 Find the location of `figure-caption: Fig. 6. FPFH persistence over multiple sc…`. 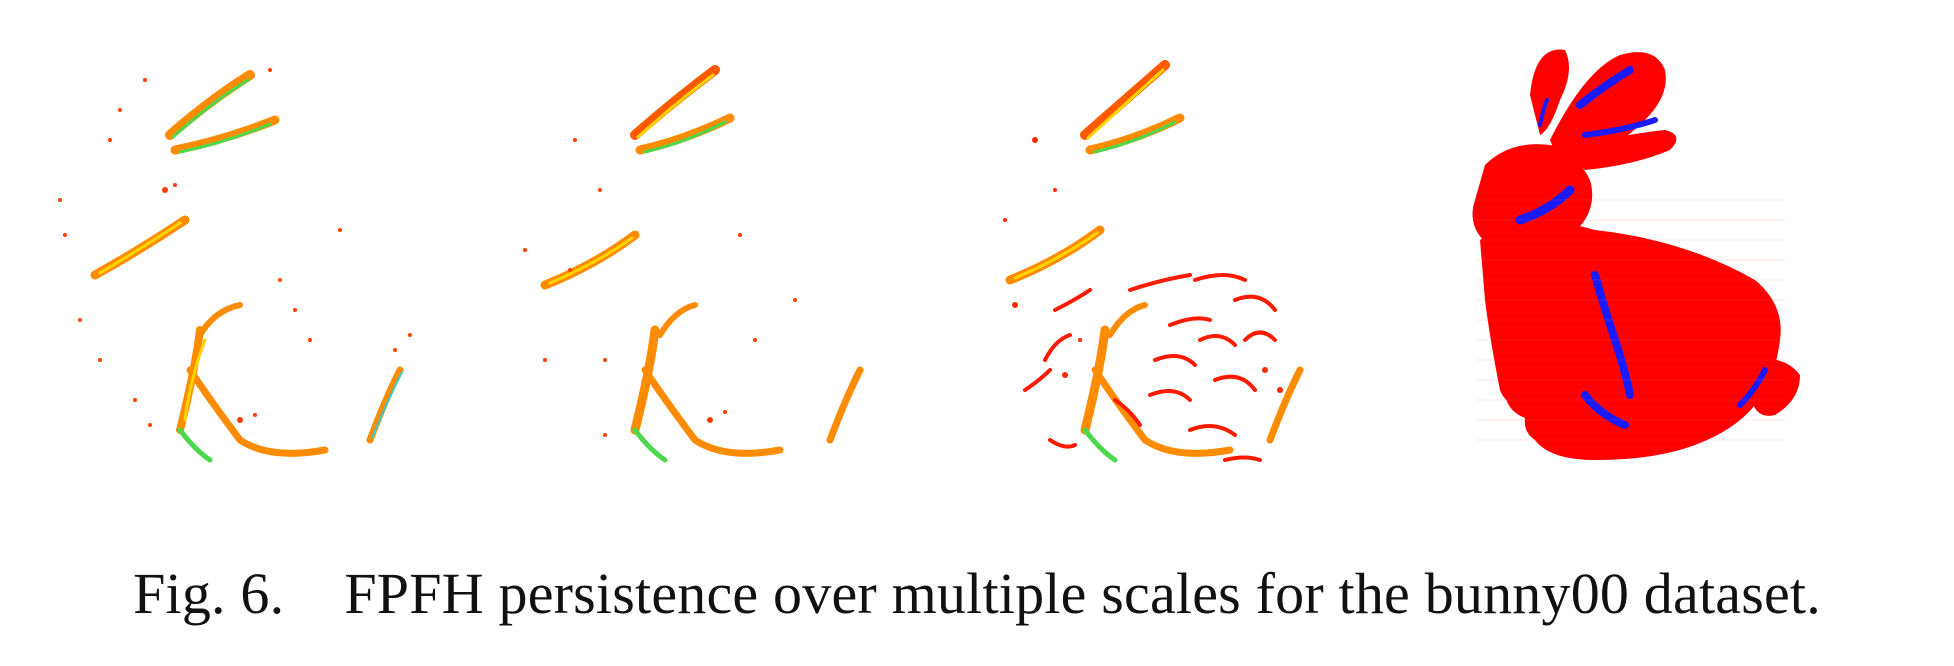

figure-caption: Fig. 6. FPFH persistence over multiple sc… is located at coordinates (977, 593).